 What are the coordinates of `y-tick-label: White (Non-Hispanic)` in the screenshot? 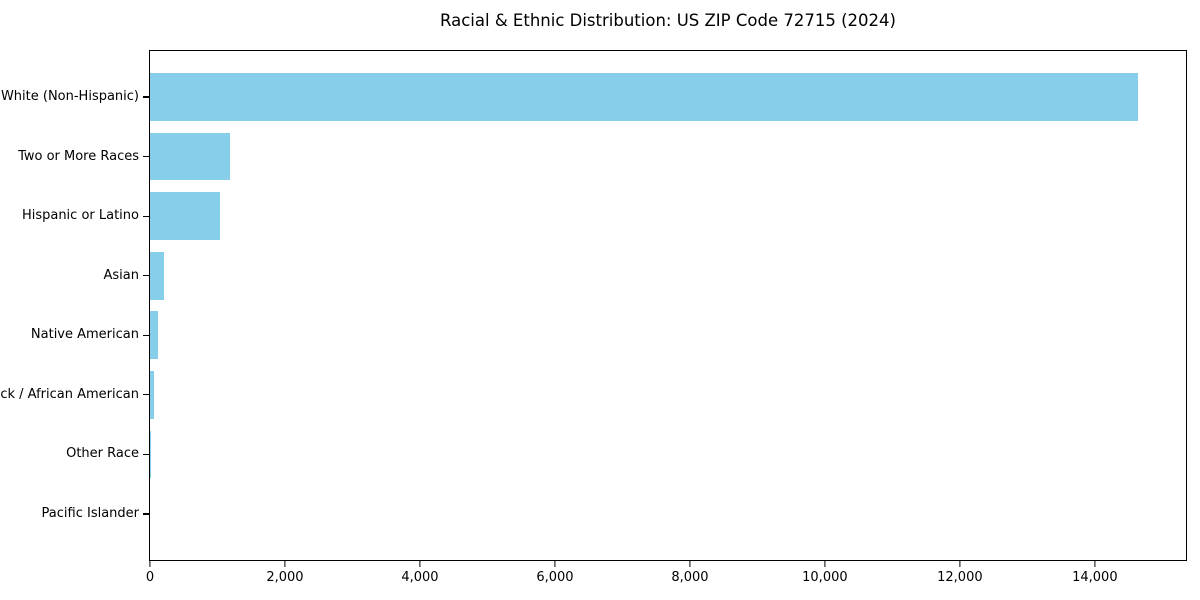 It's located at (69, 97).